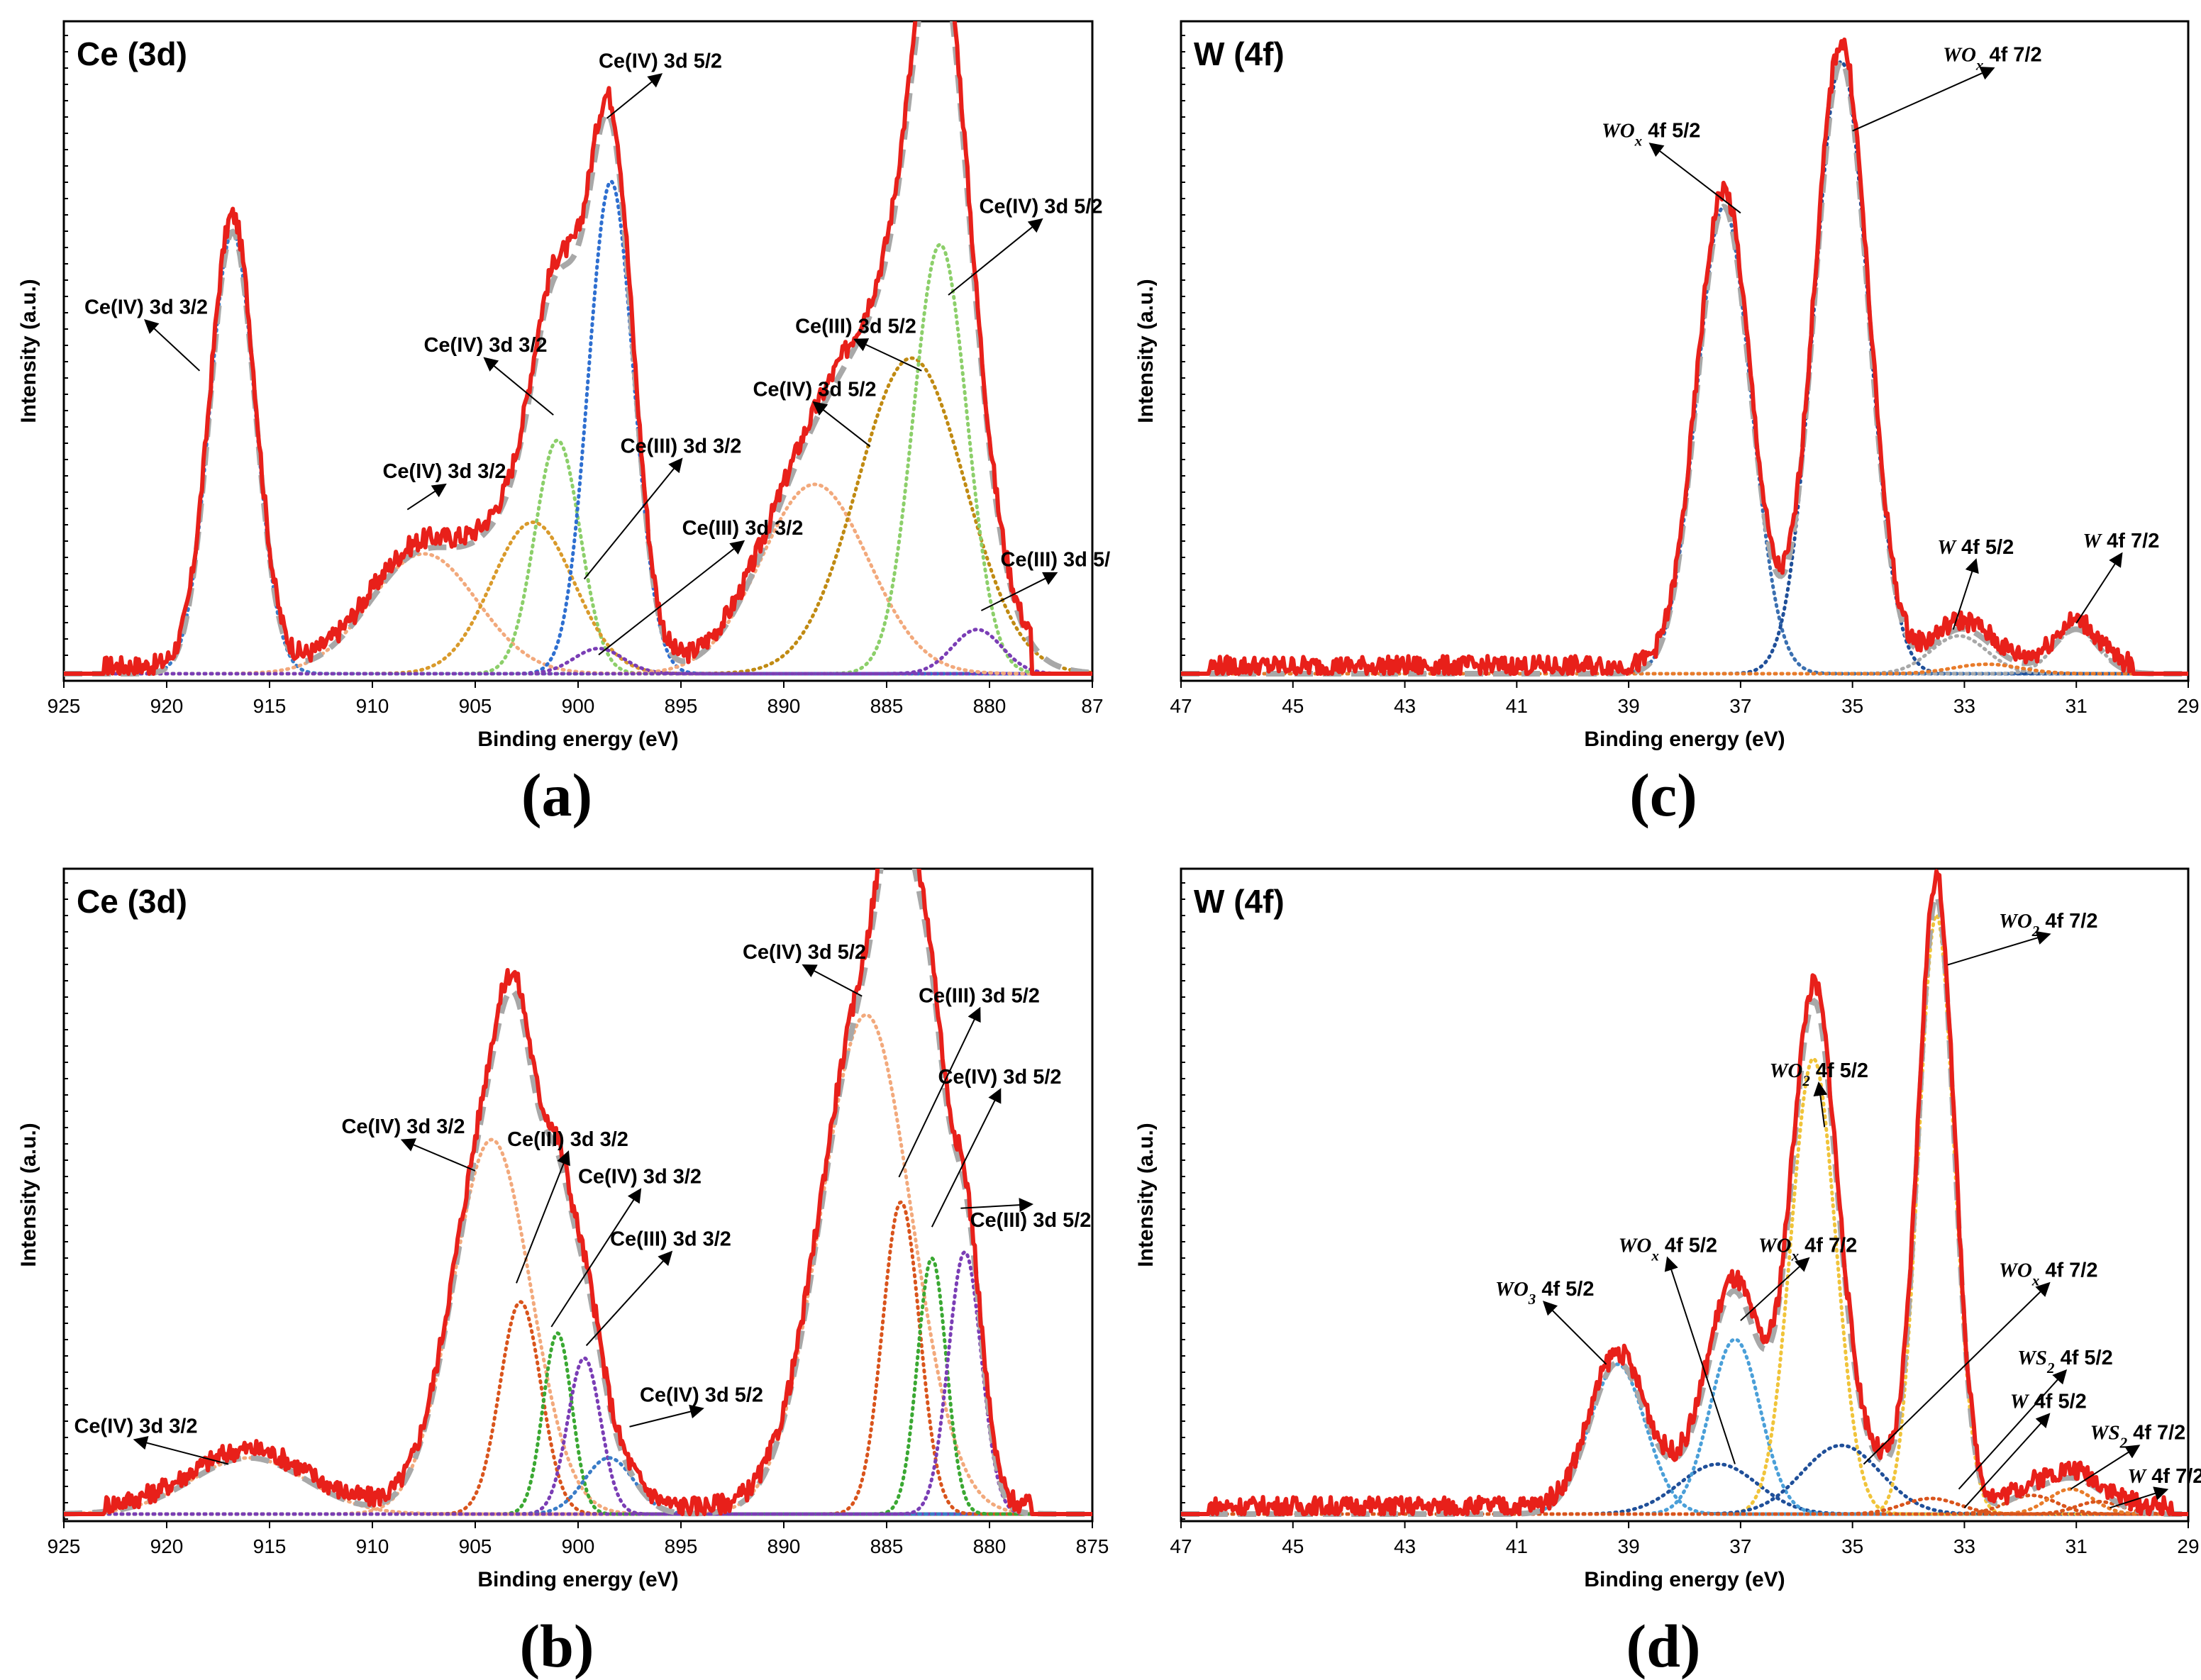  Describe the element at coordinates (577, 1579) in the screenshot. I see `x-axis-title: Binding energy (eV)` at that location.